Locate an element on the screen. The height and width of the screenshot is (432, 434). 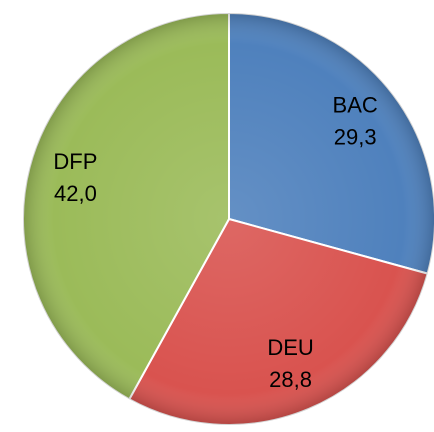
slice-value-label: 29,3 is located at coordinates (355, 137).